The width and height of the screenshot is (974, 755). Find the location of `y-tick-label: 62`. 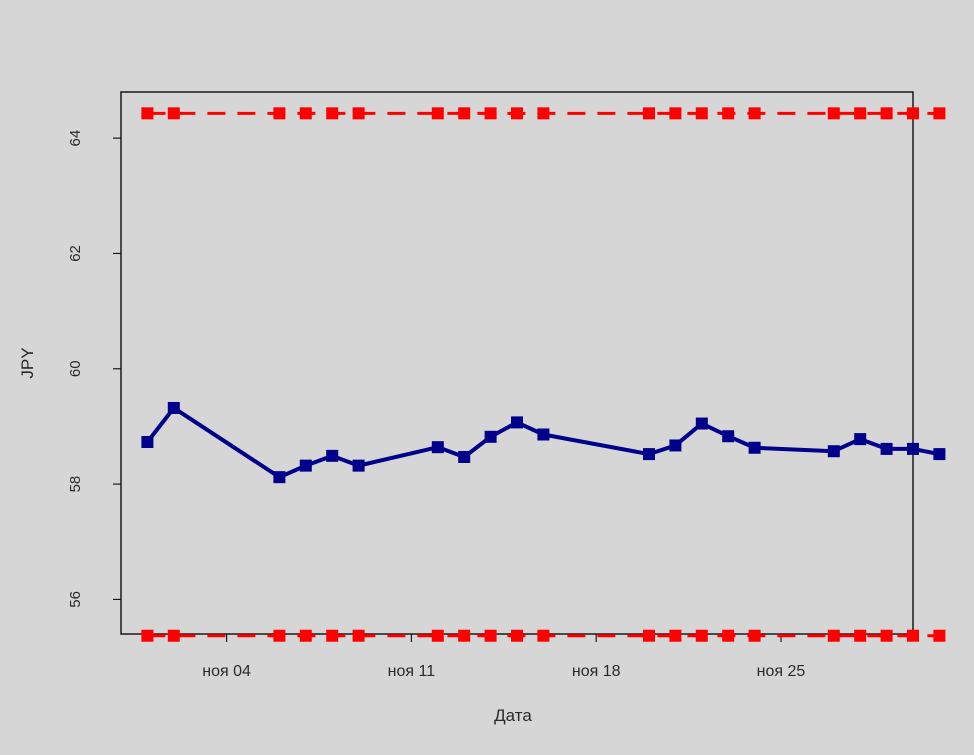

y-tick-label: 62 is located at coordinates (75, 253).